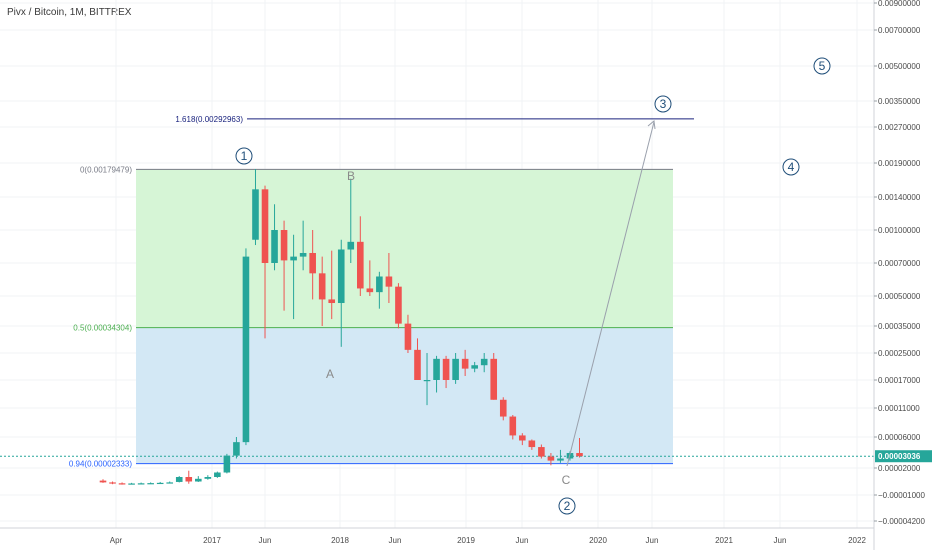  What do you see at coordinates (330, 374) in the screenshot?
I see `correction-label-A: A` at bounding box center [330, 374].